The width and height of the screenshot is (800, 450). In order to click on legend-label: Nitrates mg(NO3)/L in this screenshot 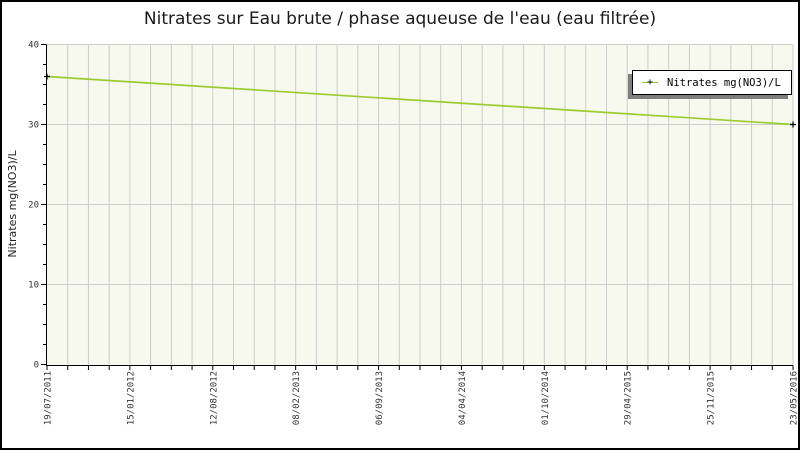, I will do `click(724, 82)`.